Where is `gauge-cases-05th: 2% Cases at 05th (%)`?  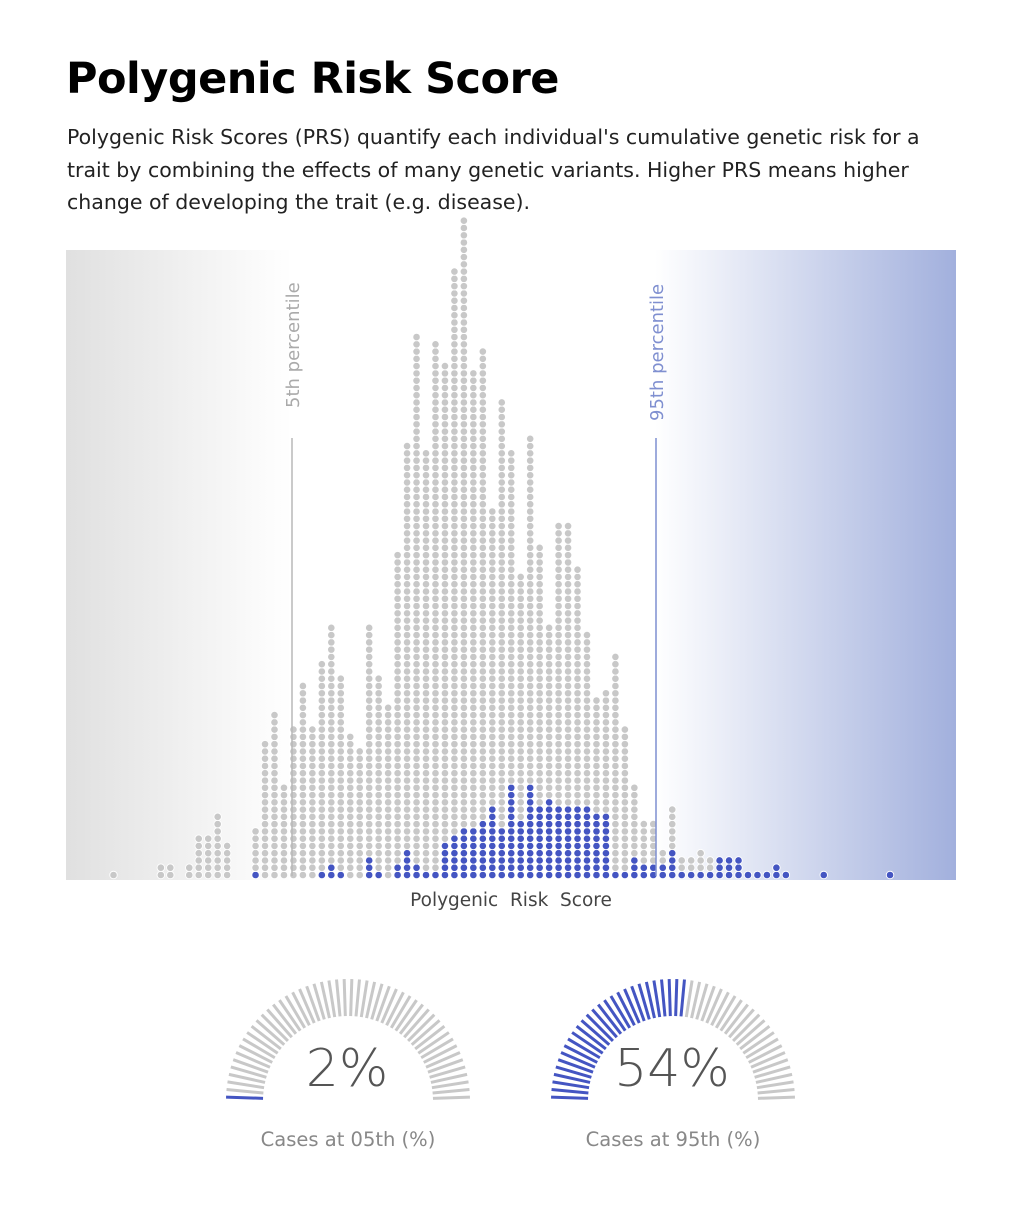
gauge-cases-05th: 2% Cases at 05th (%) is located at coordinates (348, 1065).